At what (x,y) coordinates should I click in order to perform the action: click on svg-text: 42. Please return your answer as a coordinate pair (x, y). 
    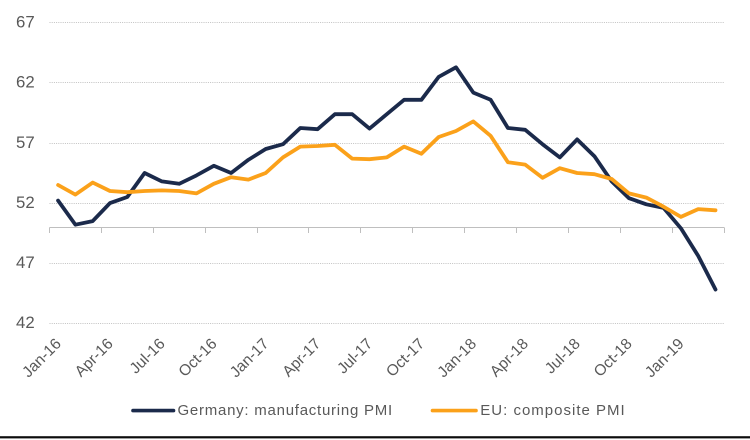
    Looking at the image, I should click on (25, 322).